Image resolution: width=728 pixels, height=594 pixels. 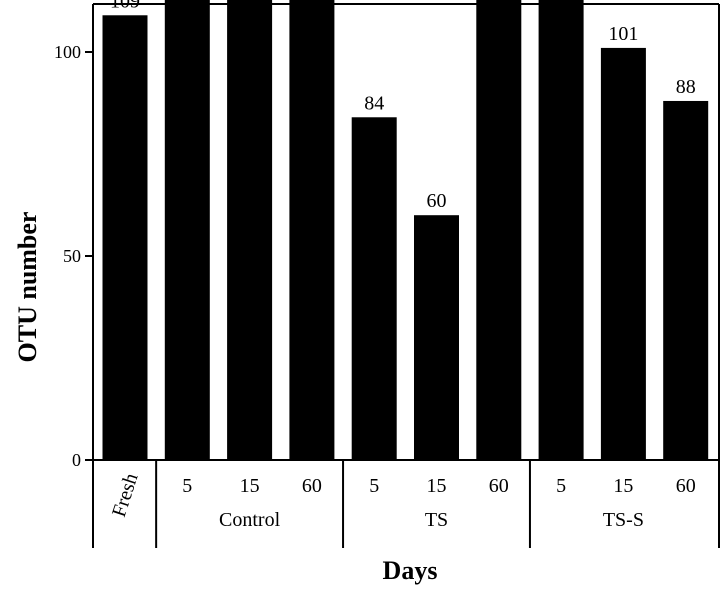 What do you see at coordinates (76, 460) in the screenshot?
I see `y-tick-label: 0` at bounding box center [76, 460].